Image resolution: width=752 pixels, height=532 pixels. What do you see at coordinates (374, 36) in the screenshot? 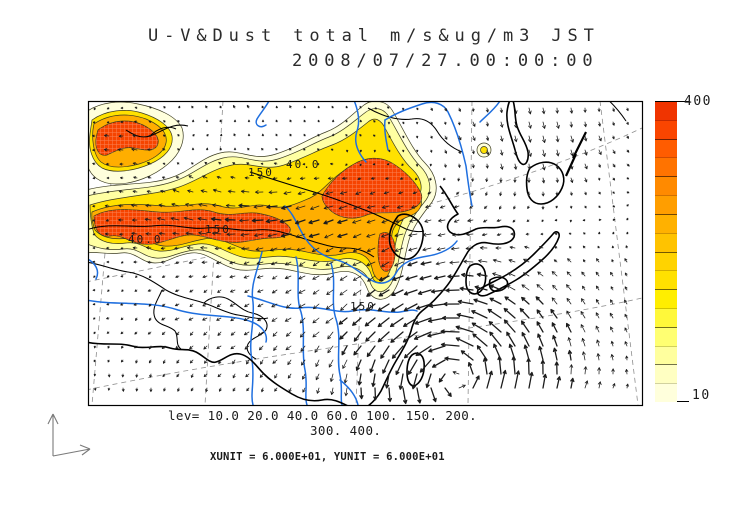
I see `plot-title: U-V&Dust total m/s&ug/m3 JST` at bounding box center [374, 36].